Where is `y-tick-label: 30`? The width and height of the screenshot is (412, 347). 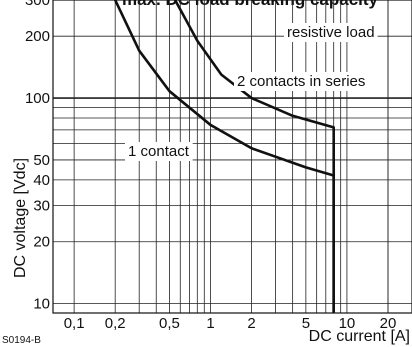 y-tick-label: 30 is located at coordinates (41, 206).